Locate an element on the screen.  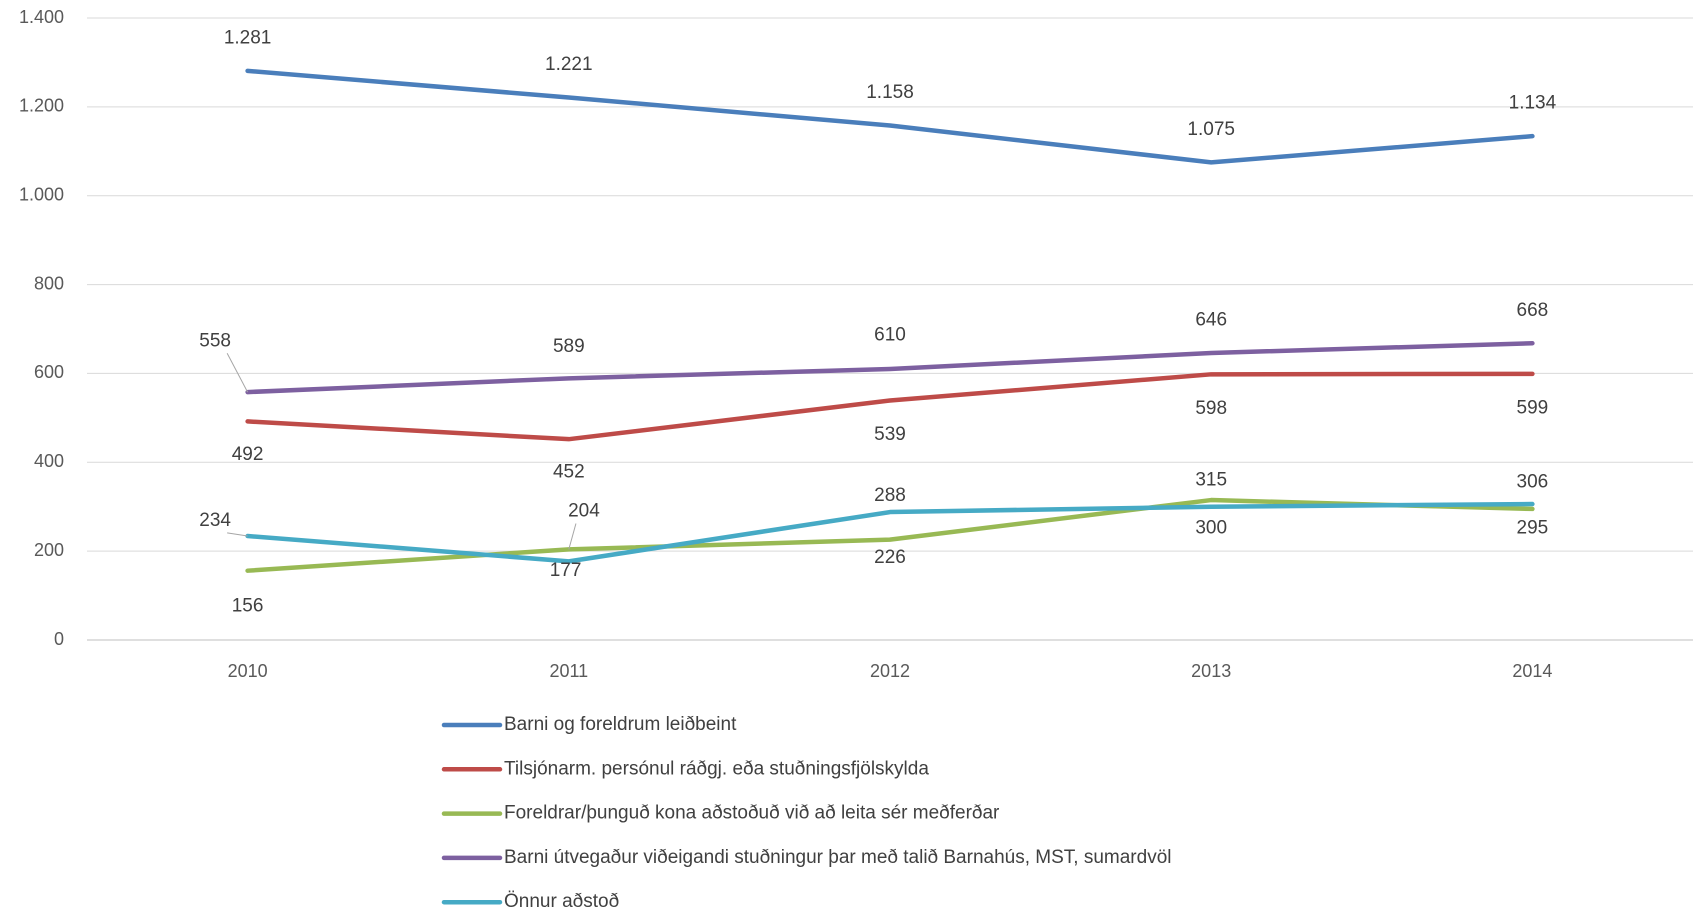
data-label: 204 is located at coordinates (584, 511).